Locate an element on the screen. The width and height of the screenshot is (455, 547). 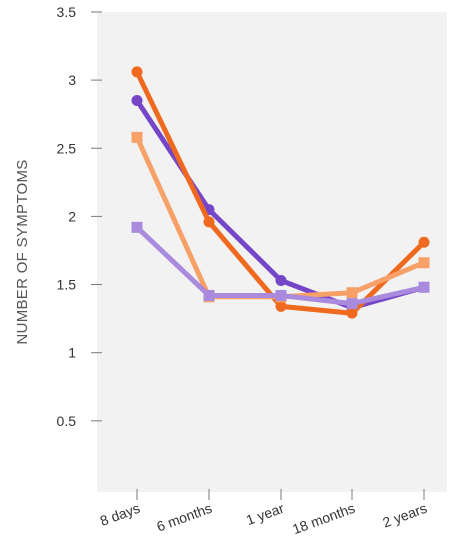
x-tick-label: 8 days is located at coordinates (120, 514).